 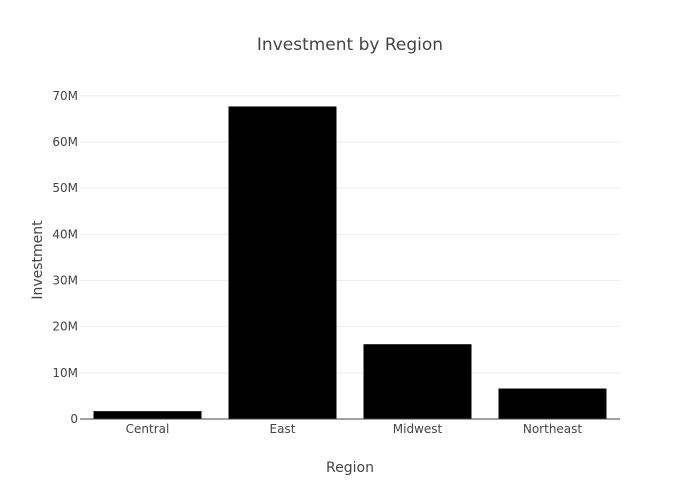 What do you see at coordinates (553, 429) in the screenshot?
I see `x-tick-label: Northeast` at bounding box center [553, 429].